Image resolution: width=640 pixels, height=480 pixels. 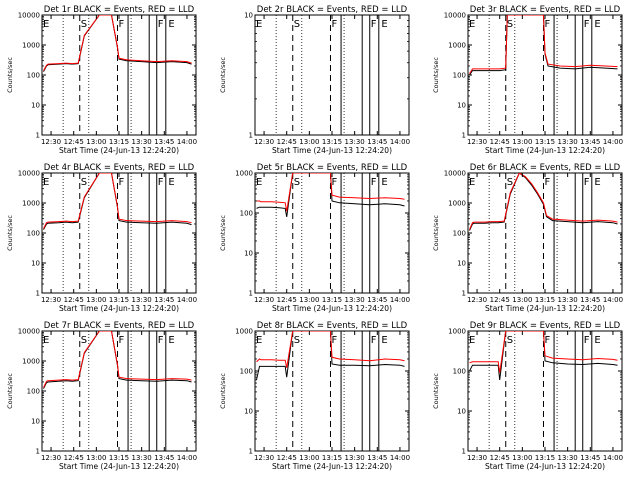 I want to click on chart-title: Det 4r BLACK = Events, RED = LLD, so click(x=119, y=168).